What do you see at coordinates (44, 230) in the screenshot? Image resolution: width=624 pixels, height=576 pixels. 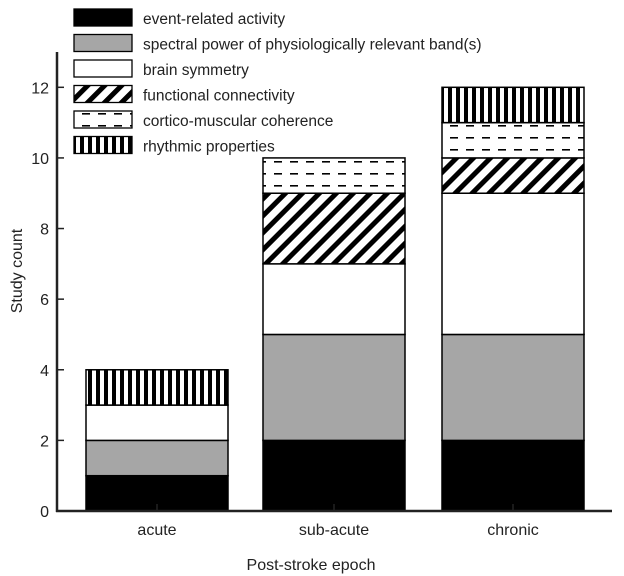 I see `y-tick-label: 8` at bounding box center [44, 230].